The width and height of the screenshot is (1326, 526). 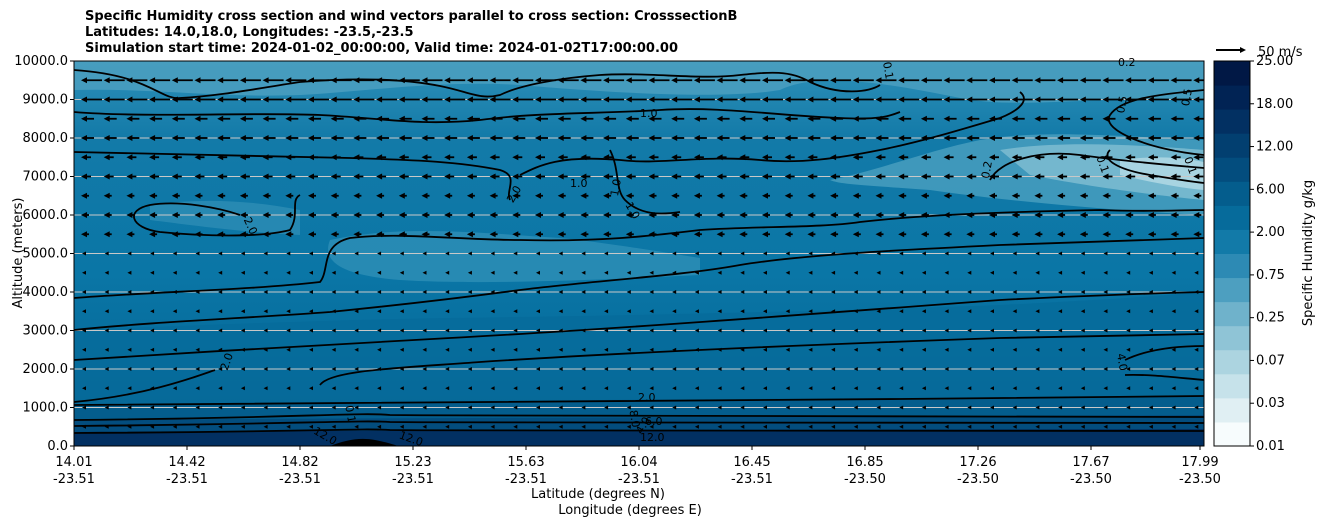 What do you see at coordinates (579, 183) in the screenshot?
I see `contour-label: 1.0` at bounding box center [579, 183].